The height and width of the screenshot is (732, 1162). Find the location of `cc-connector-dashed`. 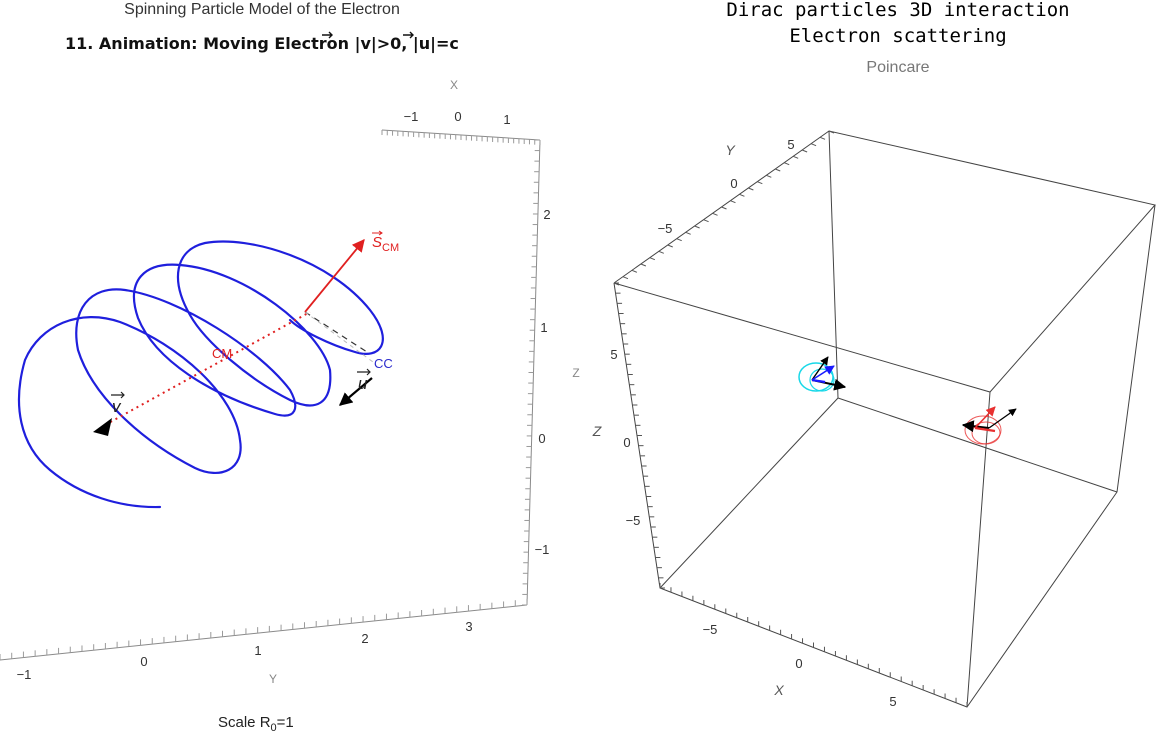

cc-connector-dashed is located at coordinates (336, 332).